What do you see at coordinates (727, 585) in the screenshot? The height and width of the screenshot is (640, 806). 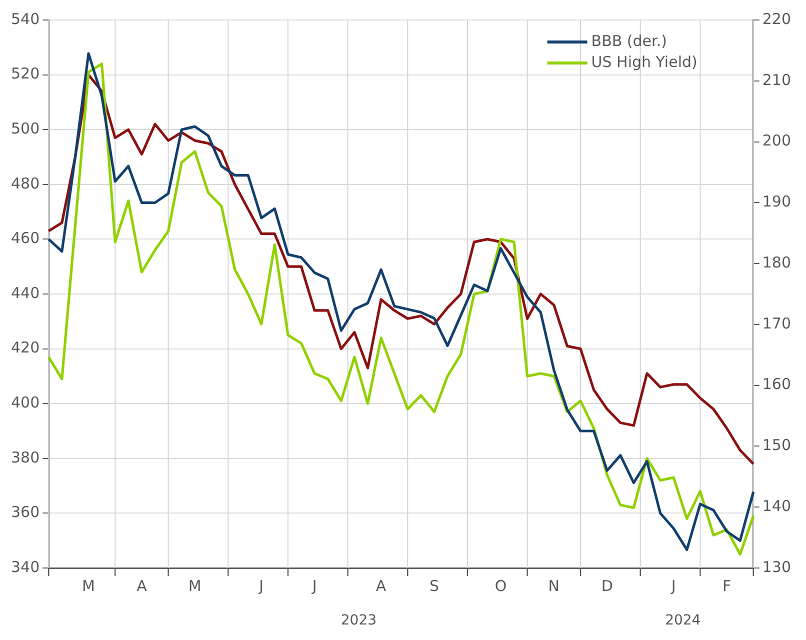 I see `x-tick-label: F` at bounding box center [727, 585].